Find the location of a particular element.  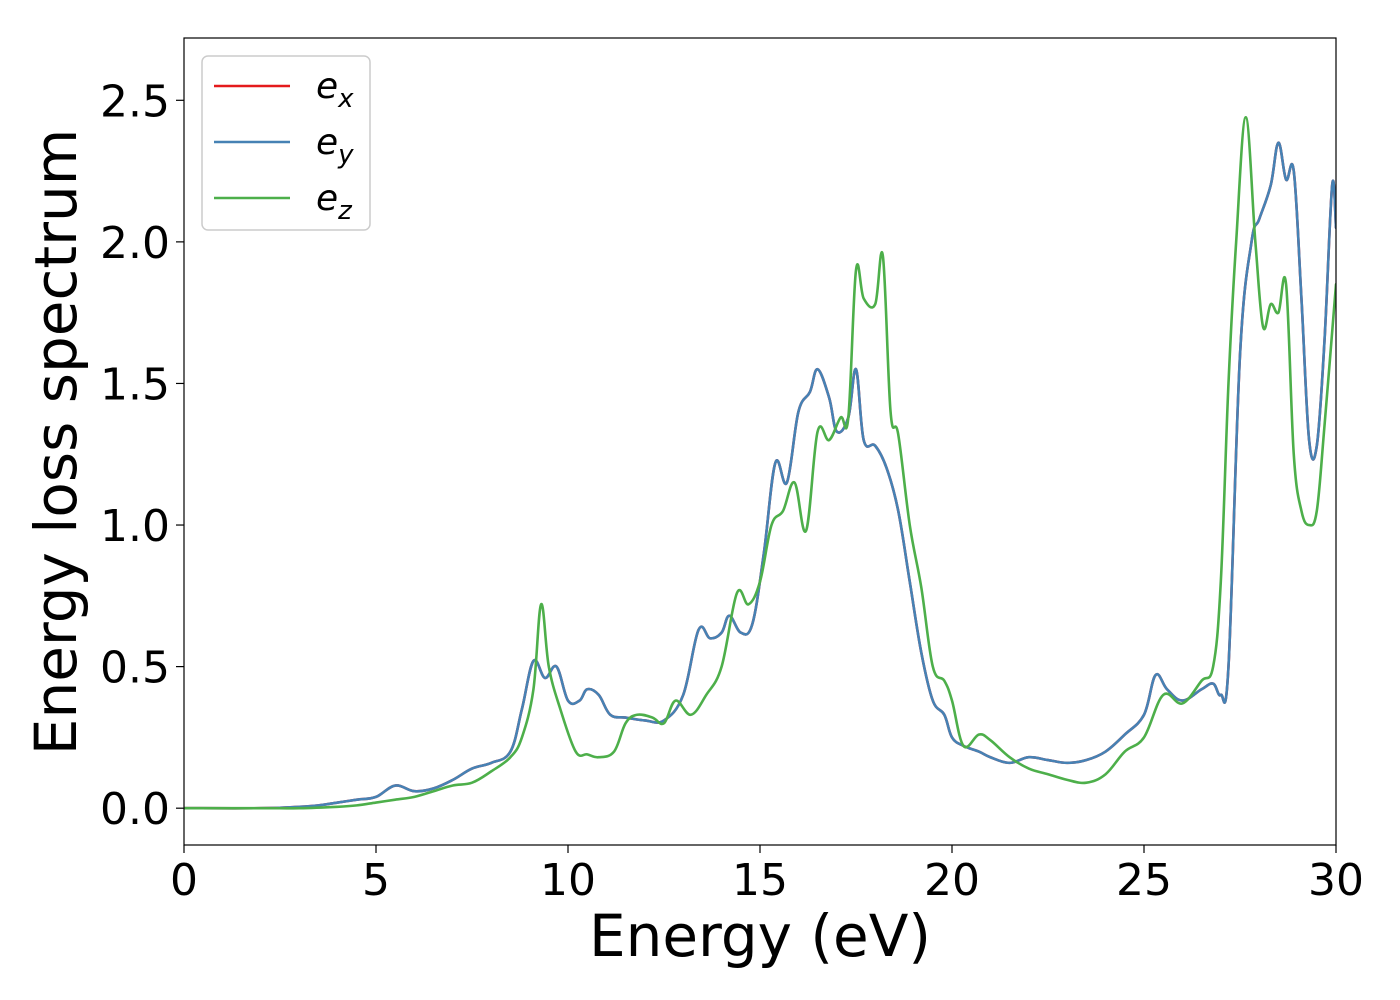

x-tick-label: 25 is located at coordinates (1144, 880).